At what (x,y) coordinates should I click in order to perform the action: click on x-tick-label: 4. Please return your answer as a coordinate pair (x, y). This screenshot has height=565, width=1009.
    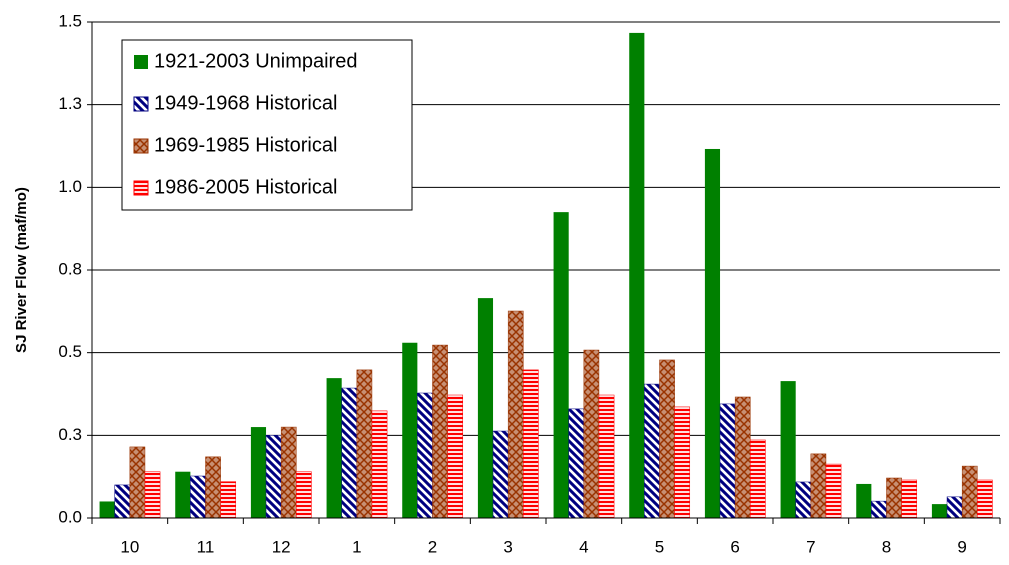
    Looking at the image, I should click on (583, 546).